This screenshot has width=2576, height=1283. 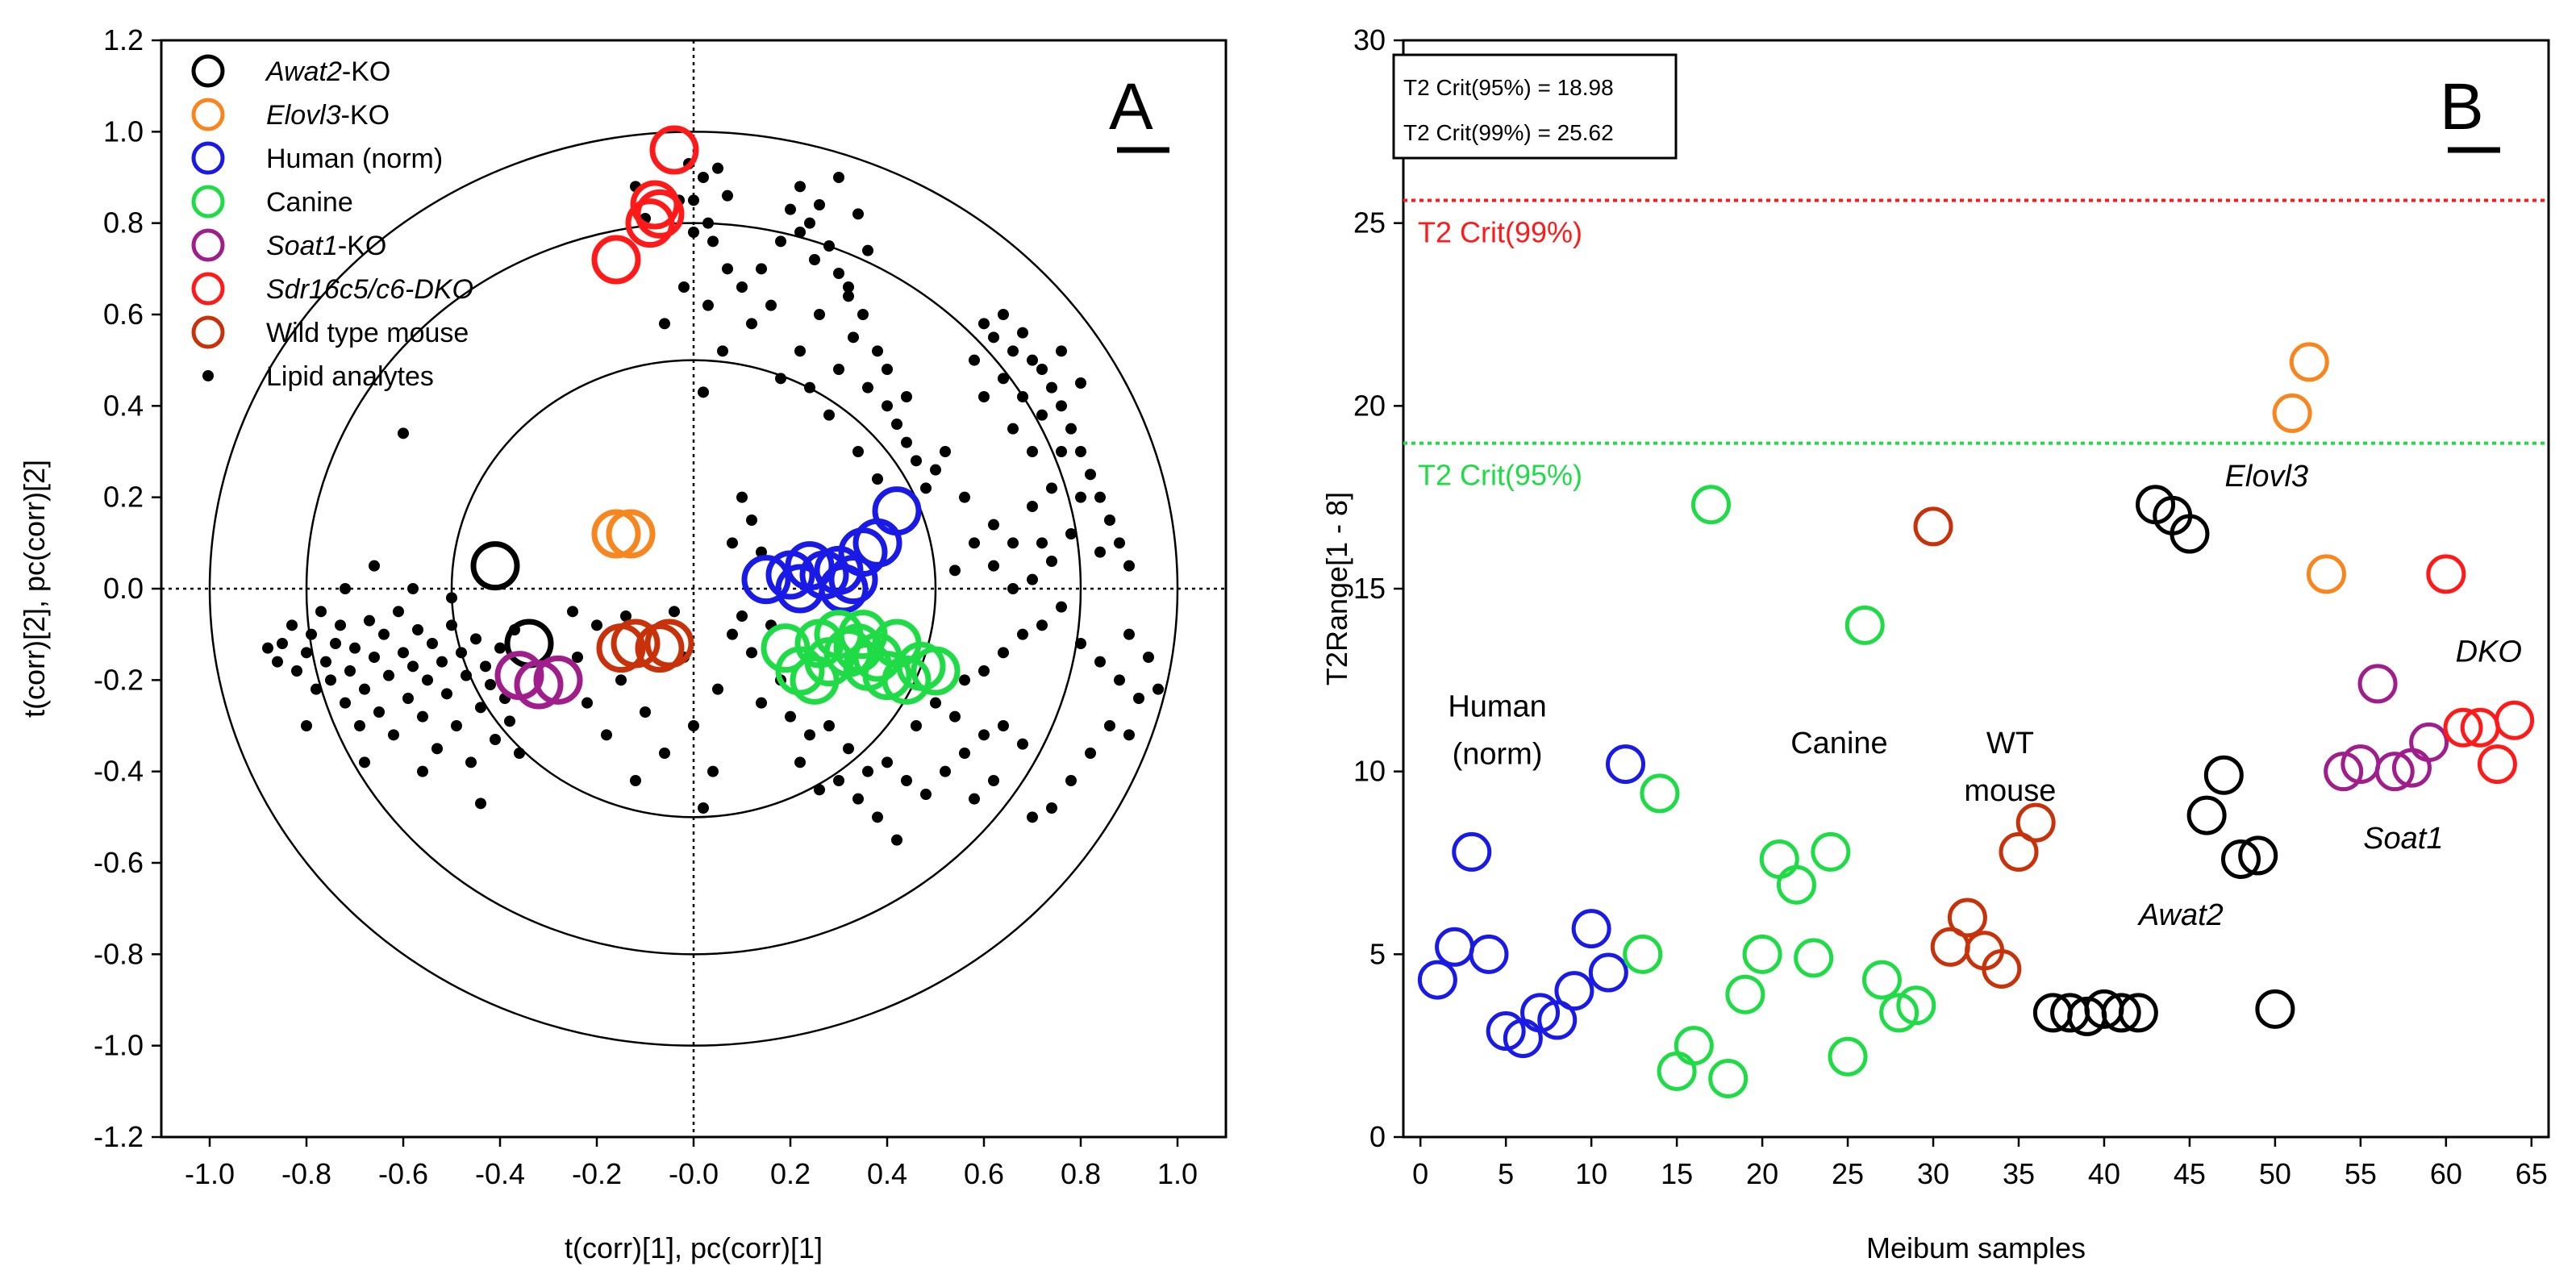 What do you see at coordinates (119, 1136) in the screenshot?
I see `y-tick-label: -1.2` at bounding box center [119, 1136].